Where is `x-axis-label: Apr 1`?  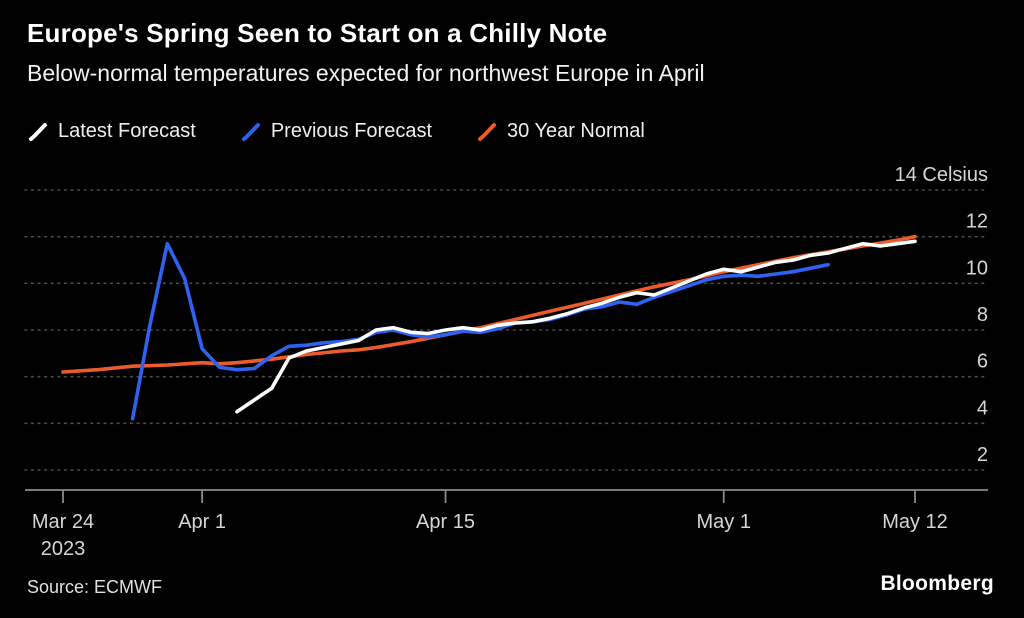 x-axis-label: Apr 1 is located at coordinates (202, 522).